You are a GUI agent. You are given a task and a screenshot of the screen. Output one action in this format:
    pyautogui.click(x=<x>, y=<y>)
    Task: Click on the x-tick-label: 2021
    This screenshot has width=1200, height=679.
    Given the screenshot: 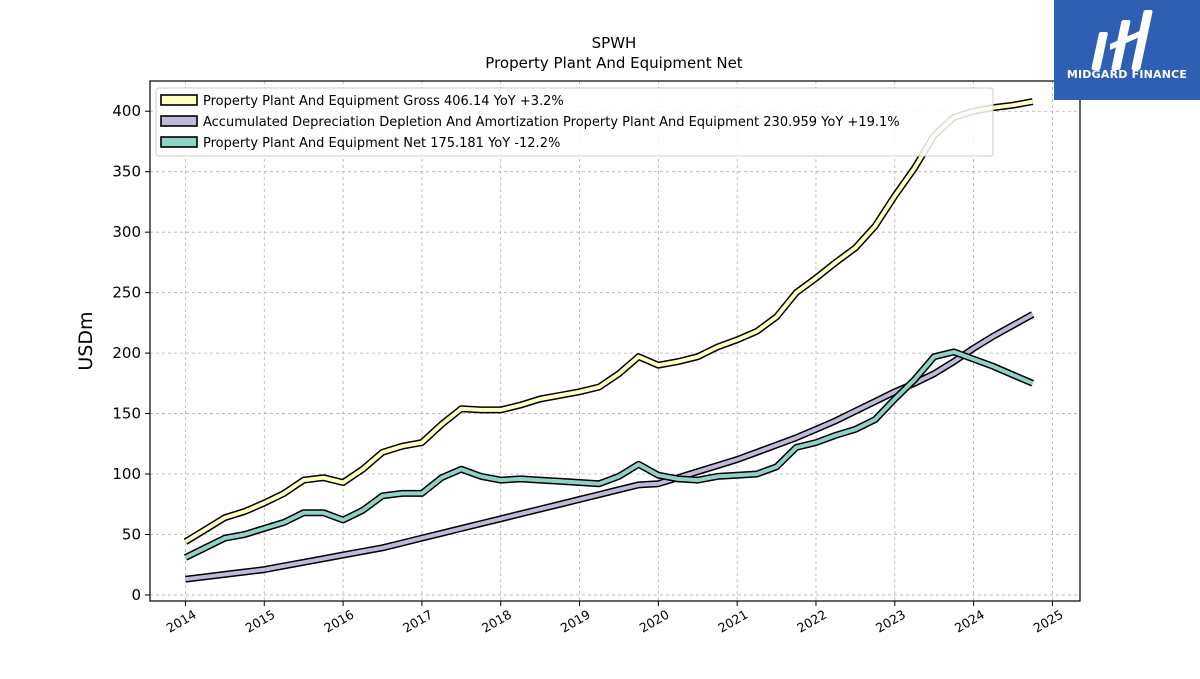 What is the action you would take?
    pyautogui.click(x=732, y=621)
    